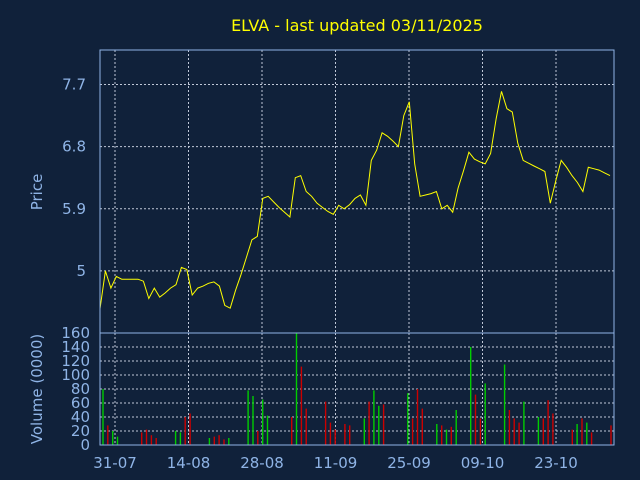 This screenshot has width=640, height=480. Describe the element at coordinates (37, 389) in the screenshot. I see `volume-axis-label: Volume (0000)` at that location.